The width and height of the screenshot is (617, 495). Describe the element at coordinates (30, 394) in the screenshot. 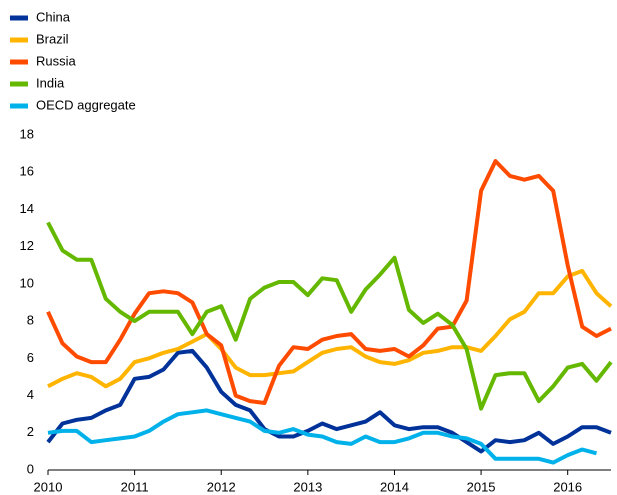

I see `y-tick-label: 4` at that location.